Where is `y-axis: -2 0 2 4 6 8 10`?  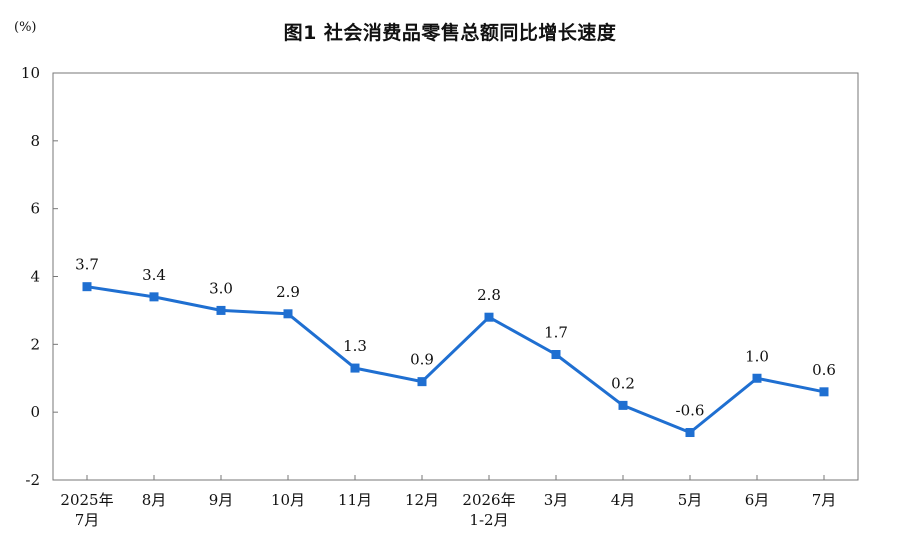
y-axis: -2 0 2 4 6 8 10 is located at coordinates (39, 276).